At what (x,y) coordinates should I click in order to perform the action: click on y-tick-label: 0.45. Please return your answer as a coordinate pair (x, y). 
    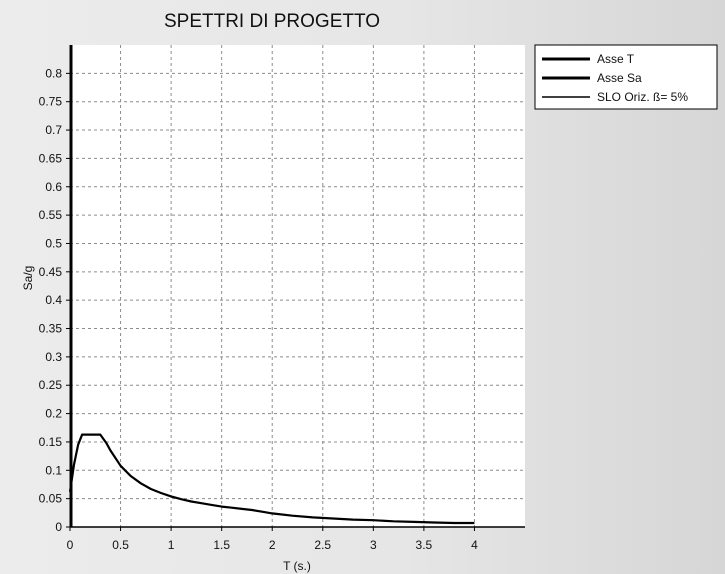
    Looking at the image, I should click on (51, 272).